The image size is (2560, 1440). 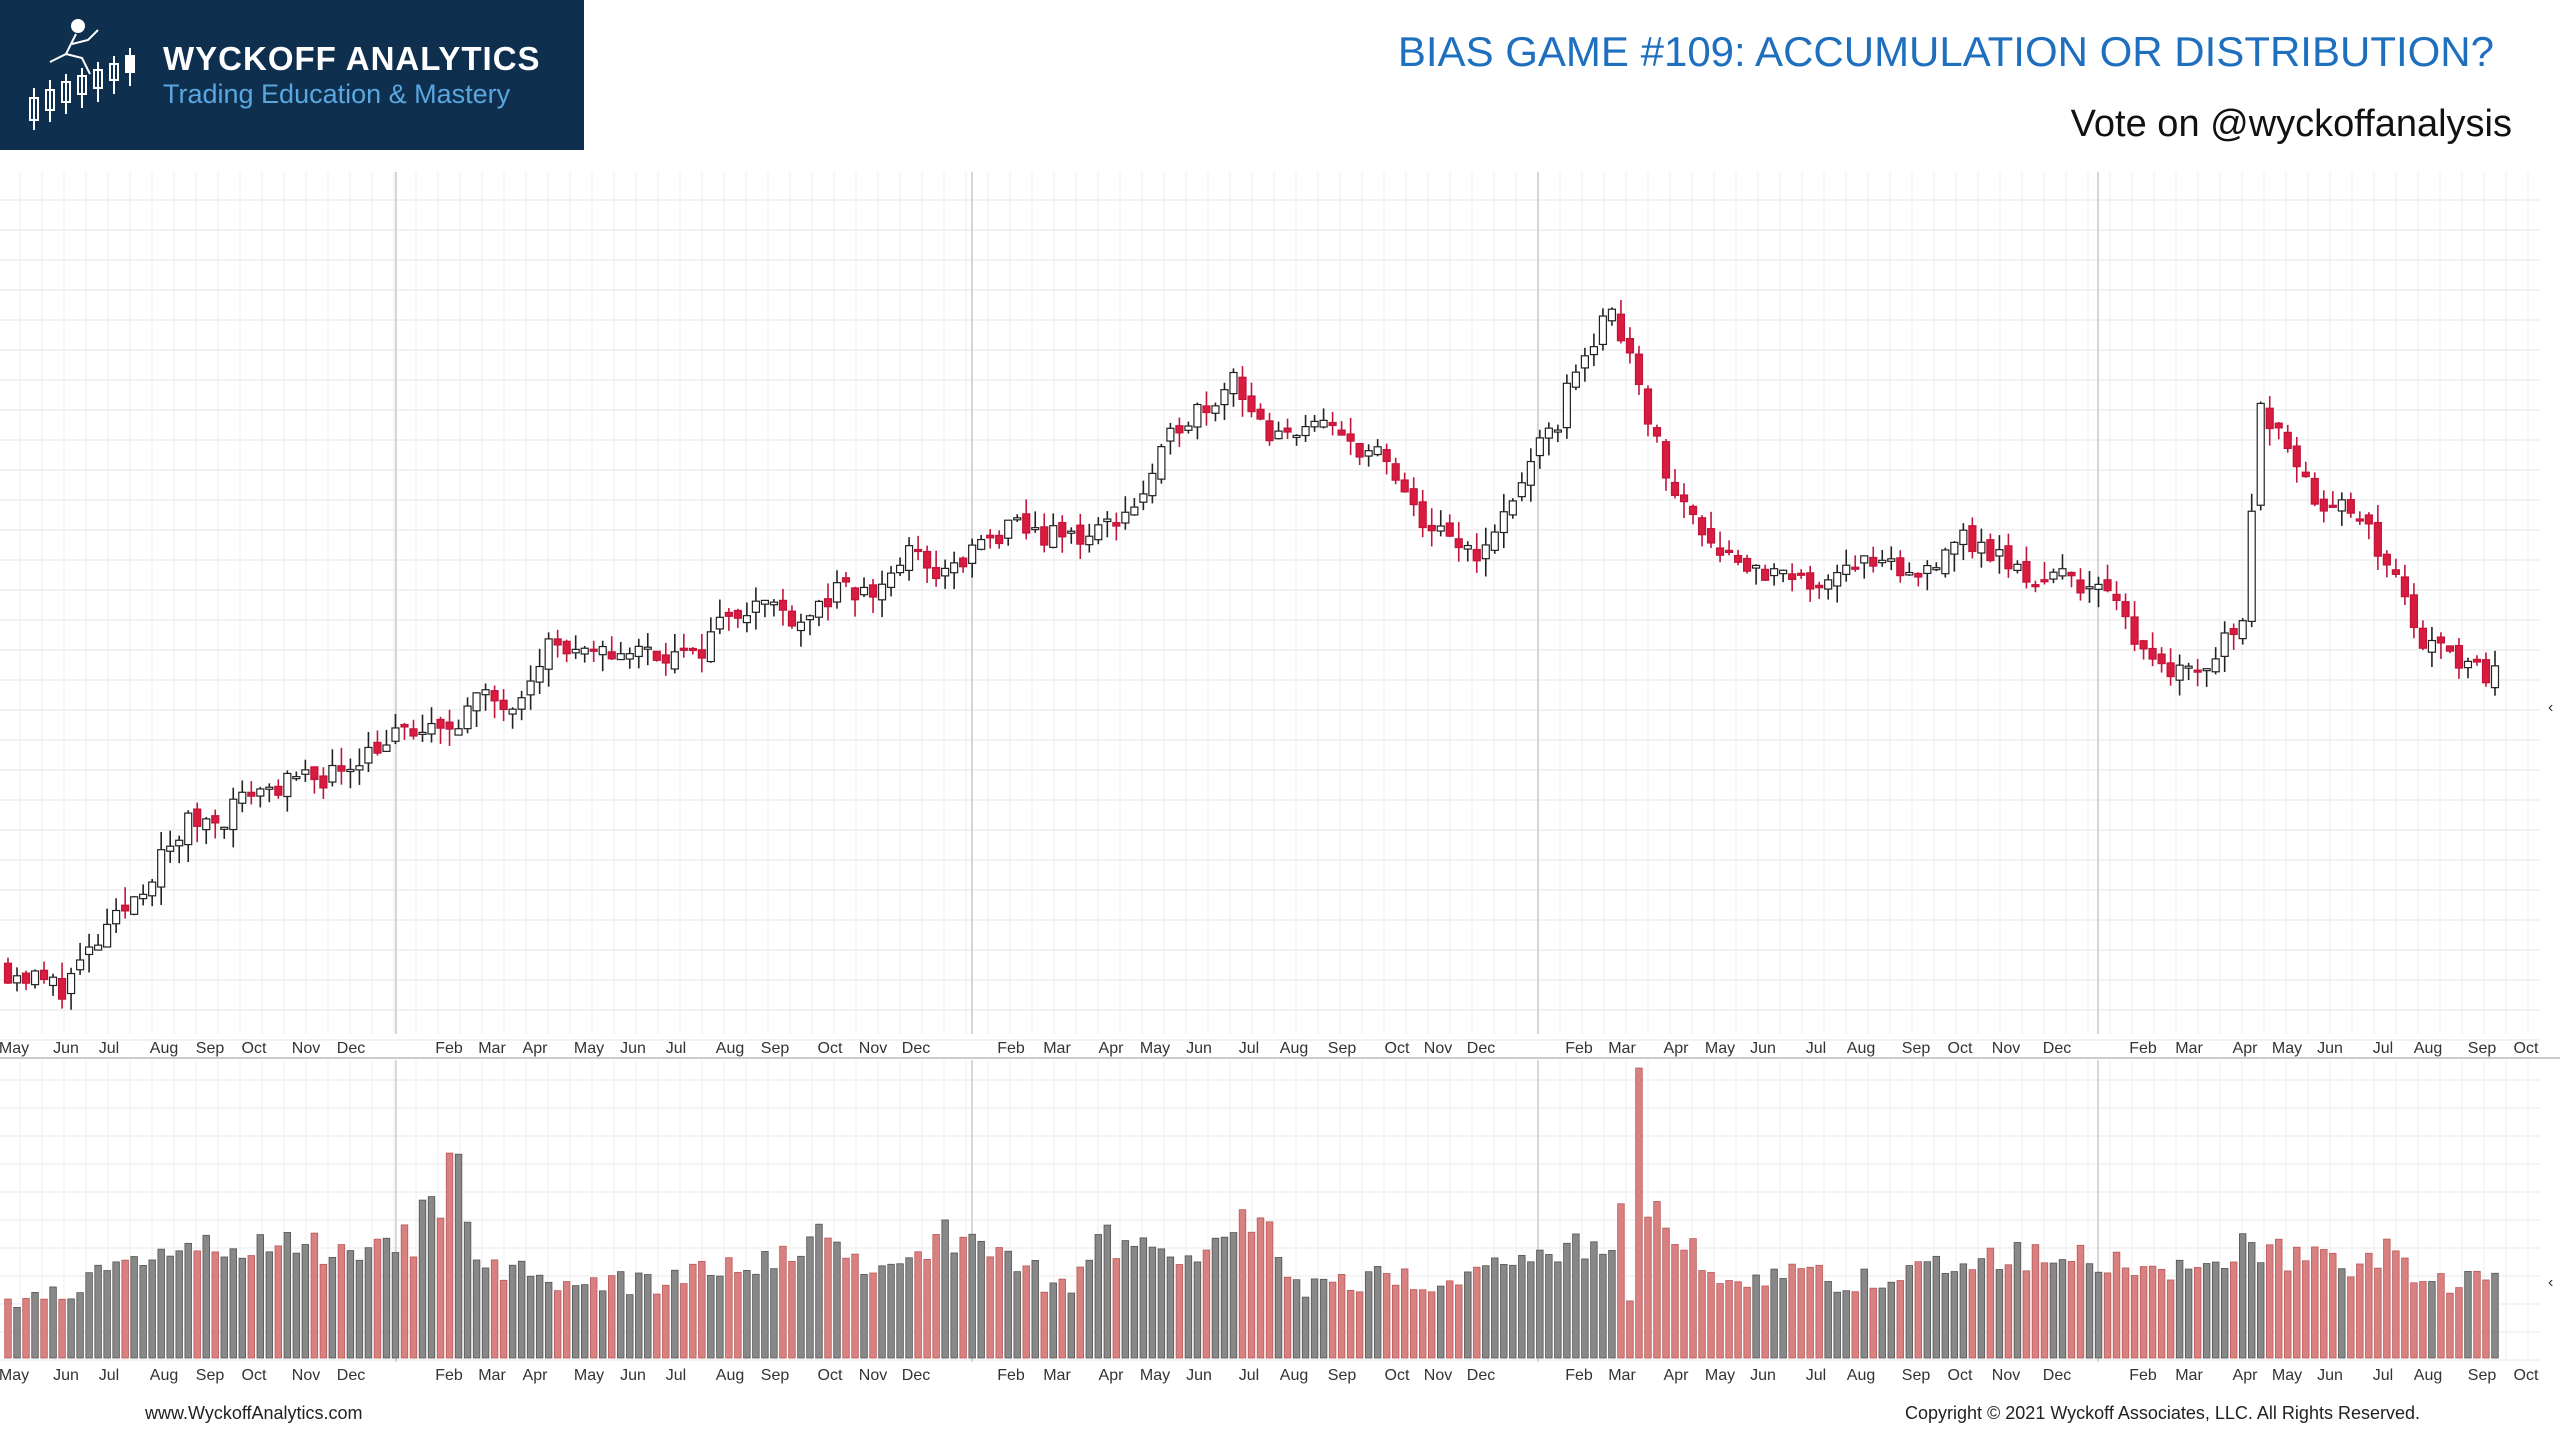 What do you see at coordinates (589, 1375) in the screenshot?
I see `x-tick-label: May` at bounding box center [589, 1375].